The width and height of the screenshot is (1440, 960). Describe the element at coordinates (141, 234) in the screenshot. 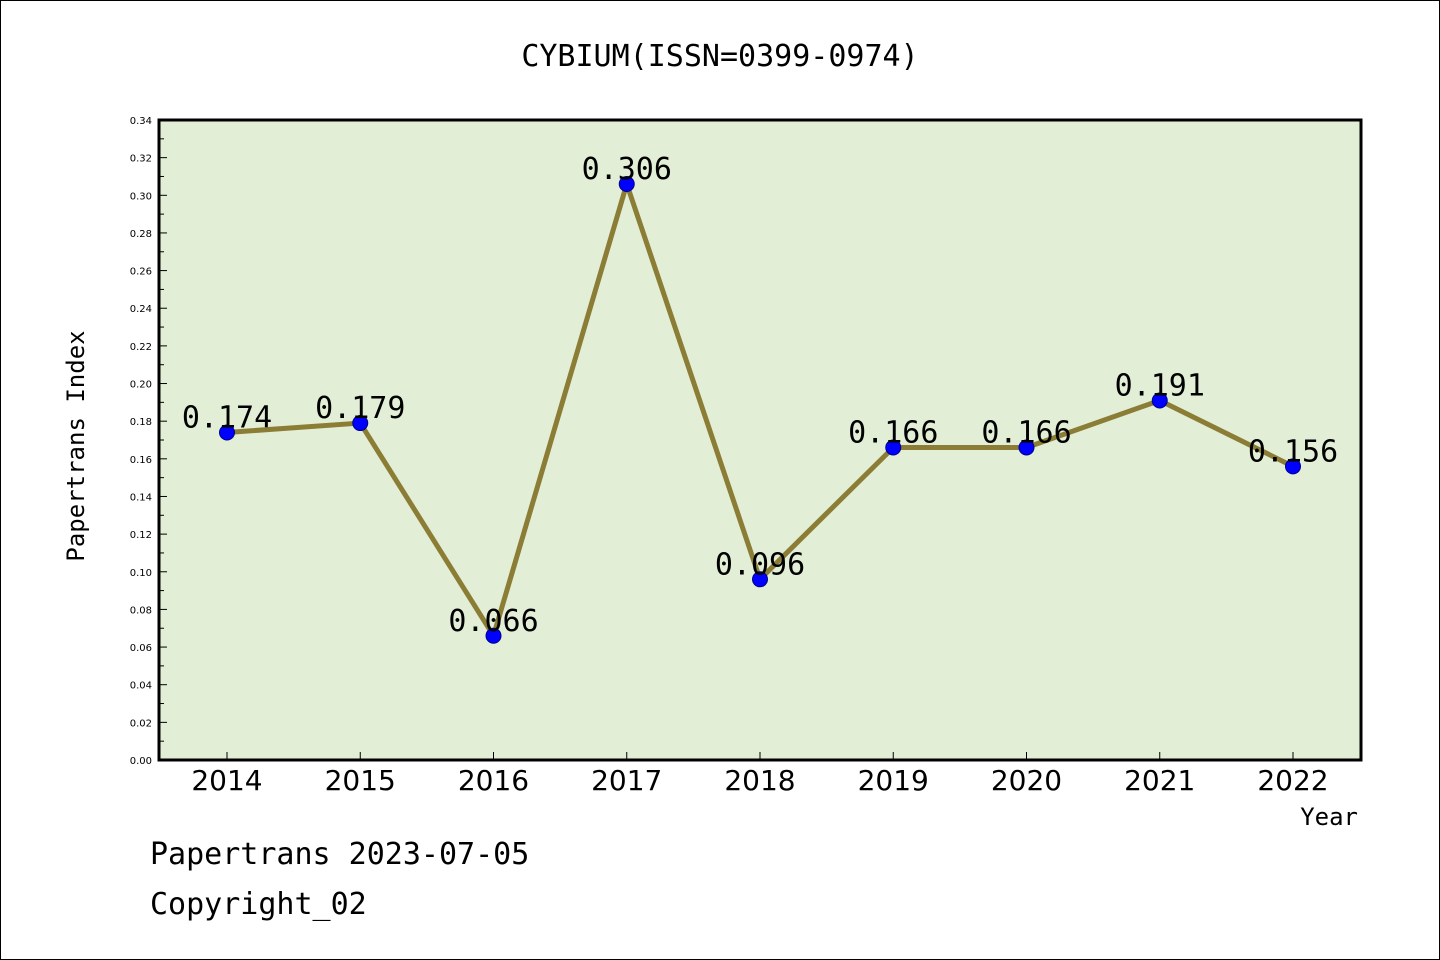

I see `y-tick-label: 0.28` at that location.